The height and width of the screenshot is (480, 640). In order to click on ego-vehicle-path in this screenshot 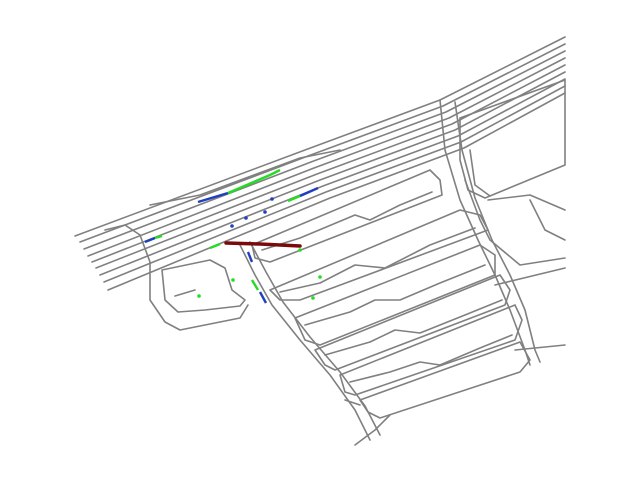, I will do `click(263, 244)`.